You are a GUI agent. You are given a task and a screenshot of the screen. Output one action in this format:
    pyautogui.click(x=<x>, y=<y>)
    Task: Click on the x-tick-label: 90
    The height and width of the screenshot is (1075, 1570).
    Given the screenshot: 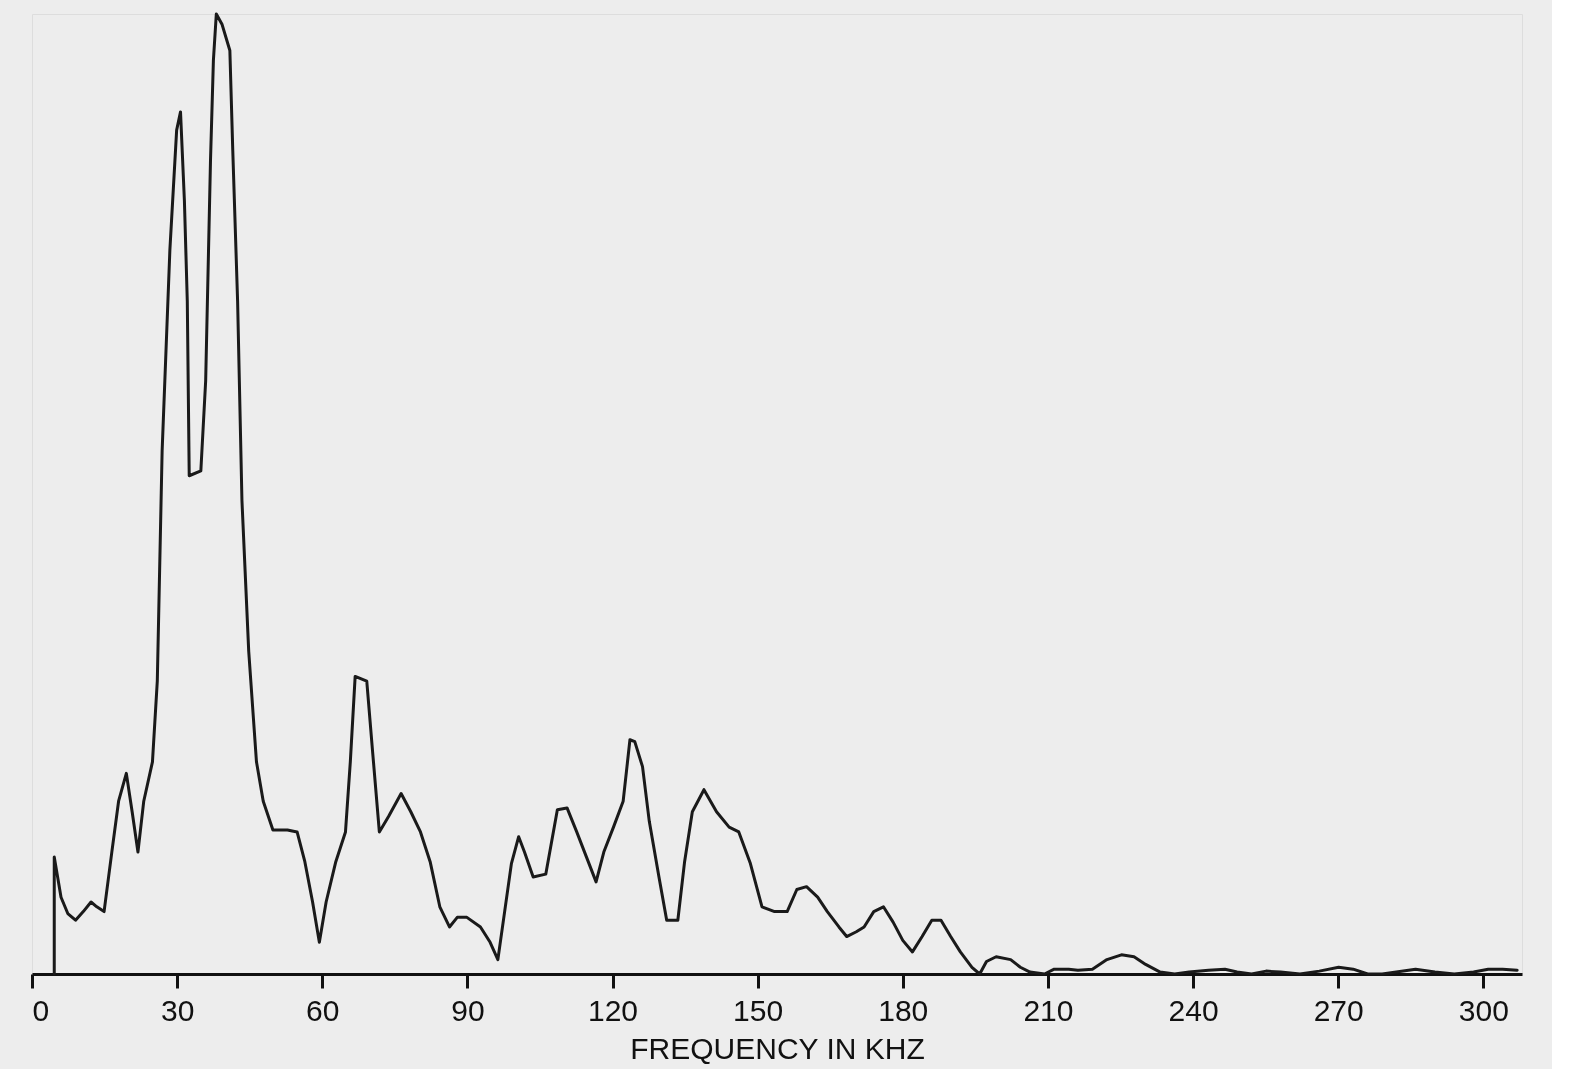 What is the action you would take?
    pyautogui.click(x=468, y=1010)
    